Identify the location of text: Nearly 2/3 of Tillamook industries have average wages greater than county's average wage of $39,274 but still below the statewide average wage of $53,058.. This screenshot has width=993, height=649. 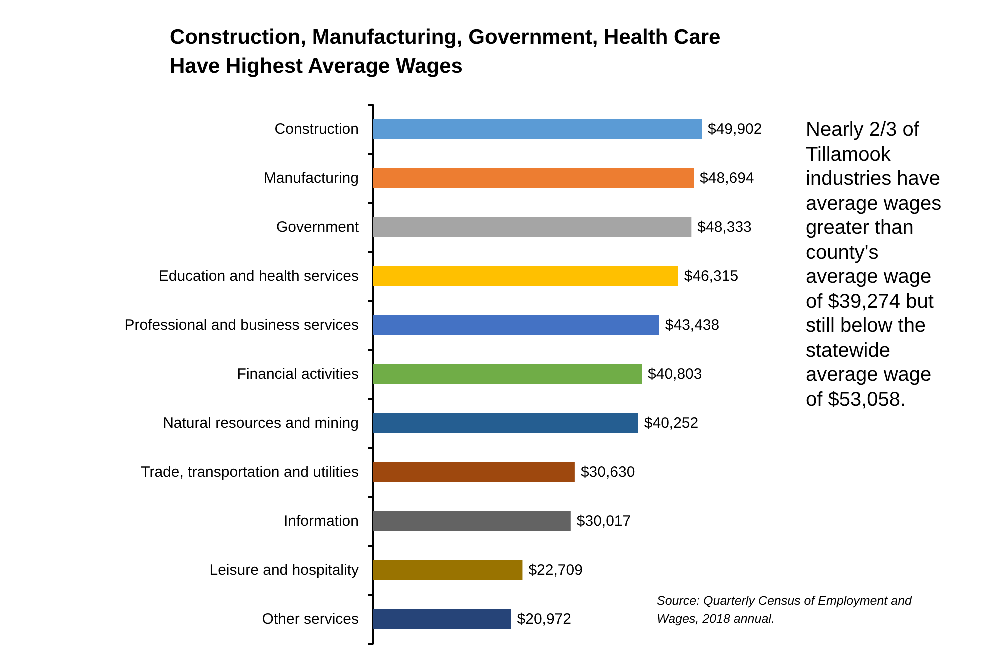
(874, 264).